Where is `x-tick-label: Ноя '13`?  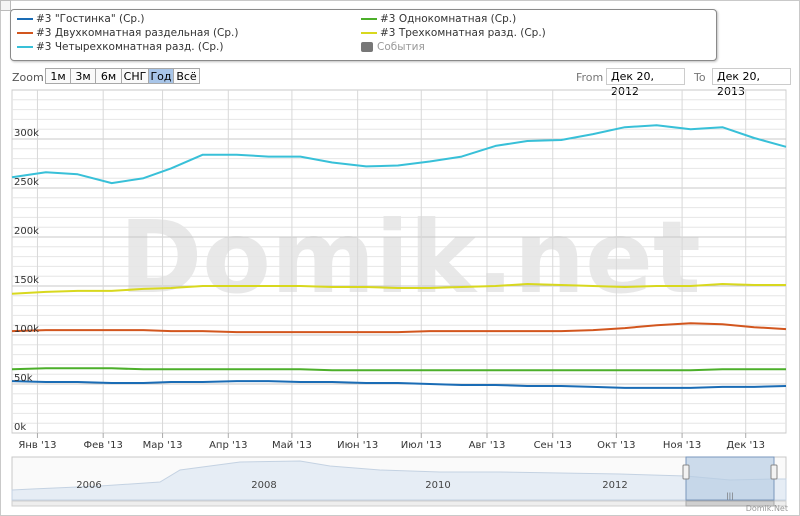 x-tick-label: Ноя '13 is located at coordinates (682, 445).